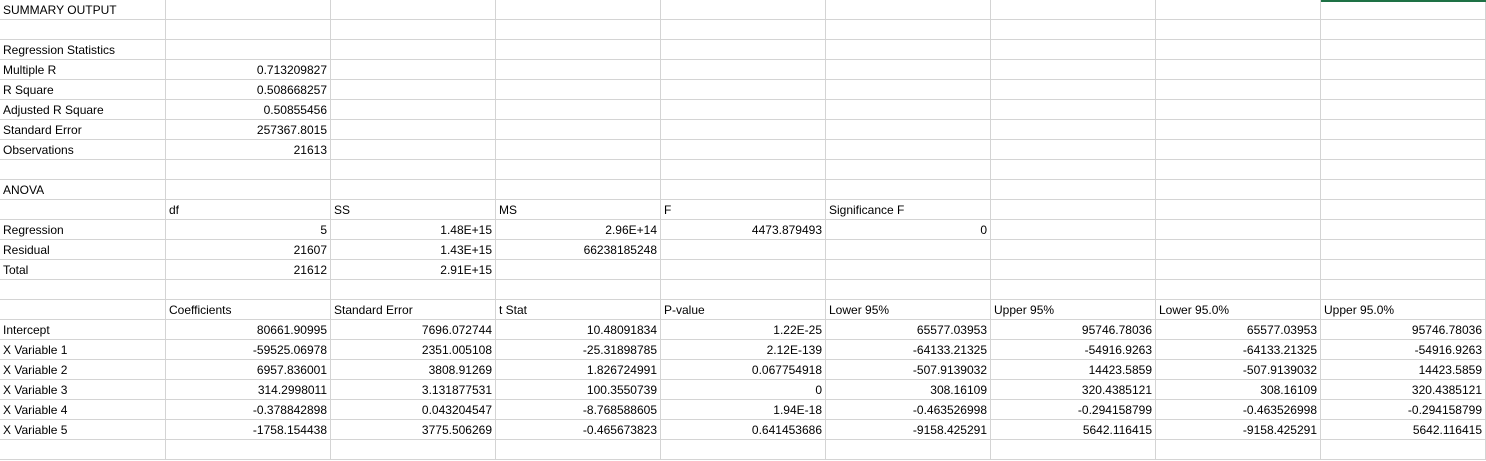 Image resolution: width=1486 pixels, height=461 pixels. I want to click on cell-r1-c4, so click(578, 10).